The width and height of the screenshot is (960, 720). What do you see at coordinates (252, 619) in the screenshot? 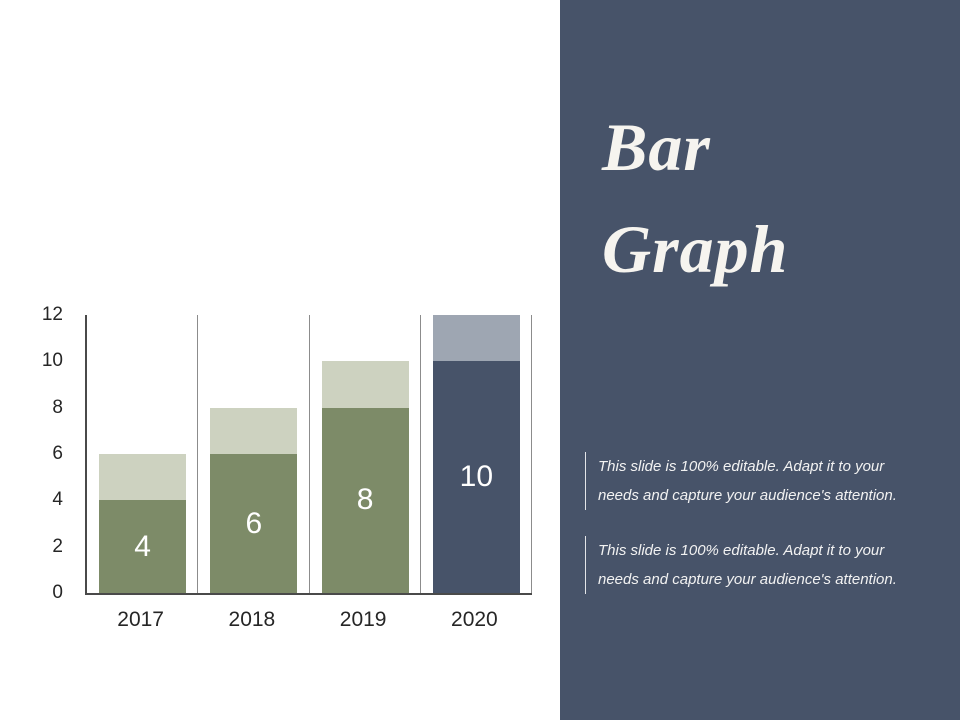
I see `x-axis-label: 2018` at bounding box center [252, 619].